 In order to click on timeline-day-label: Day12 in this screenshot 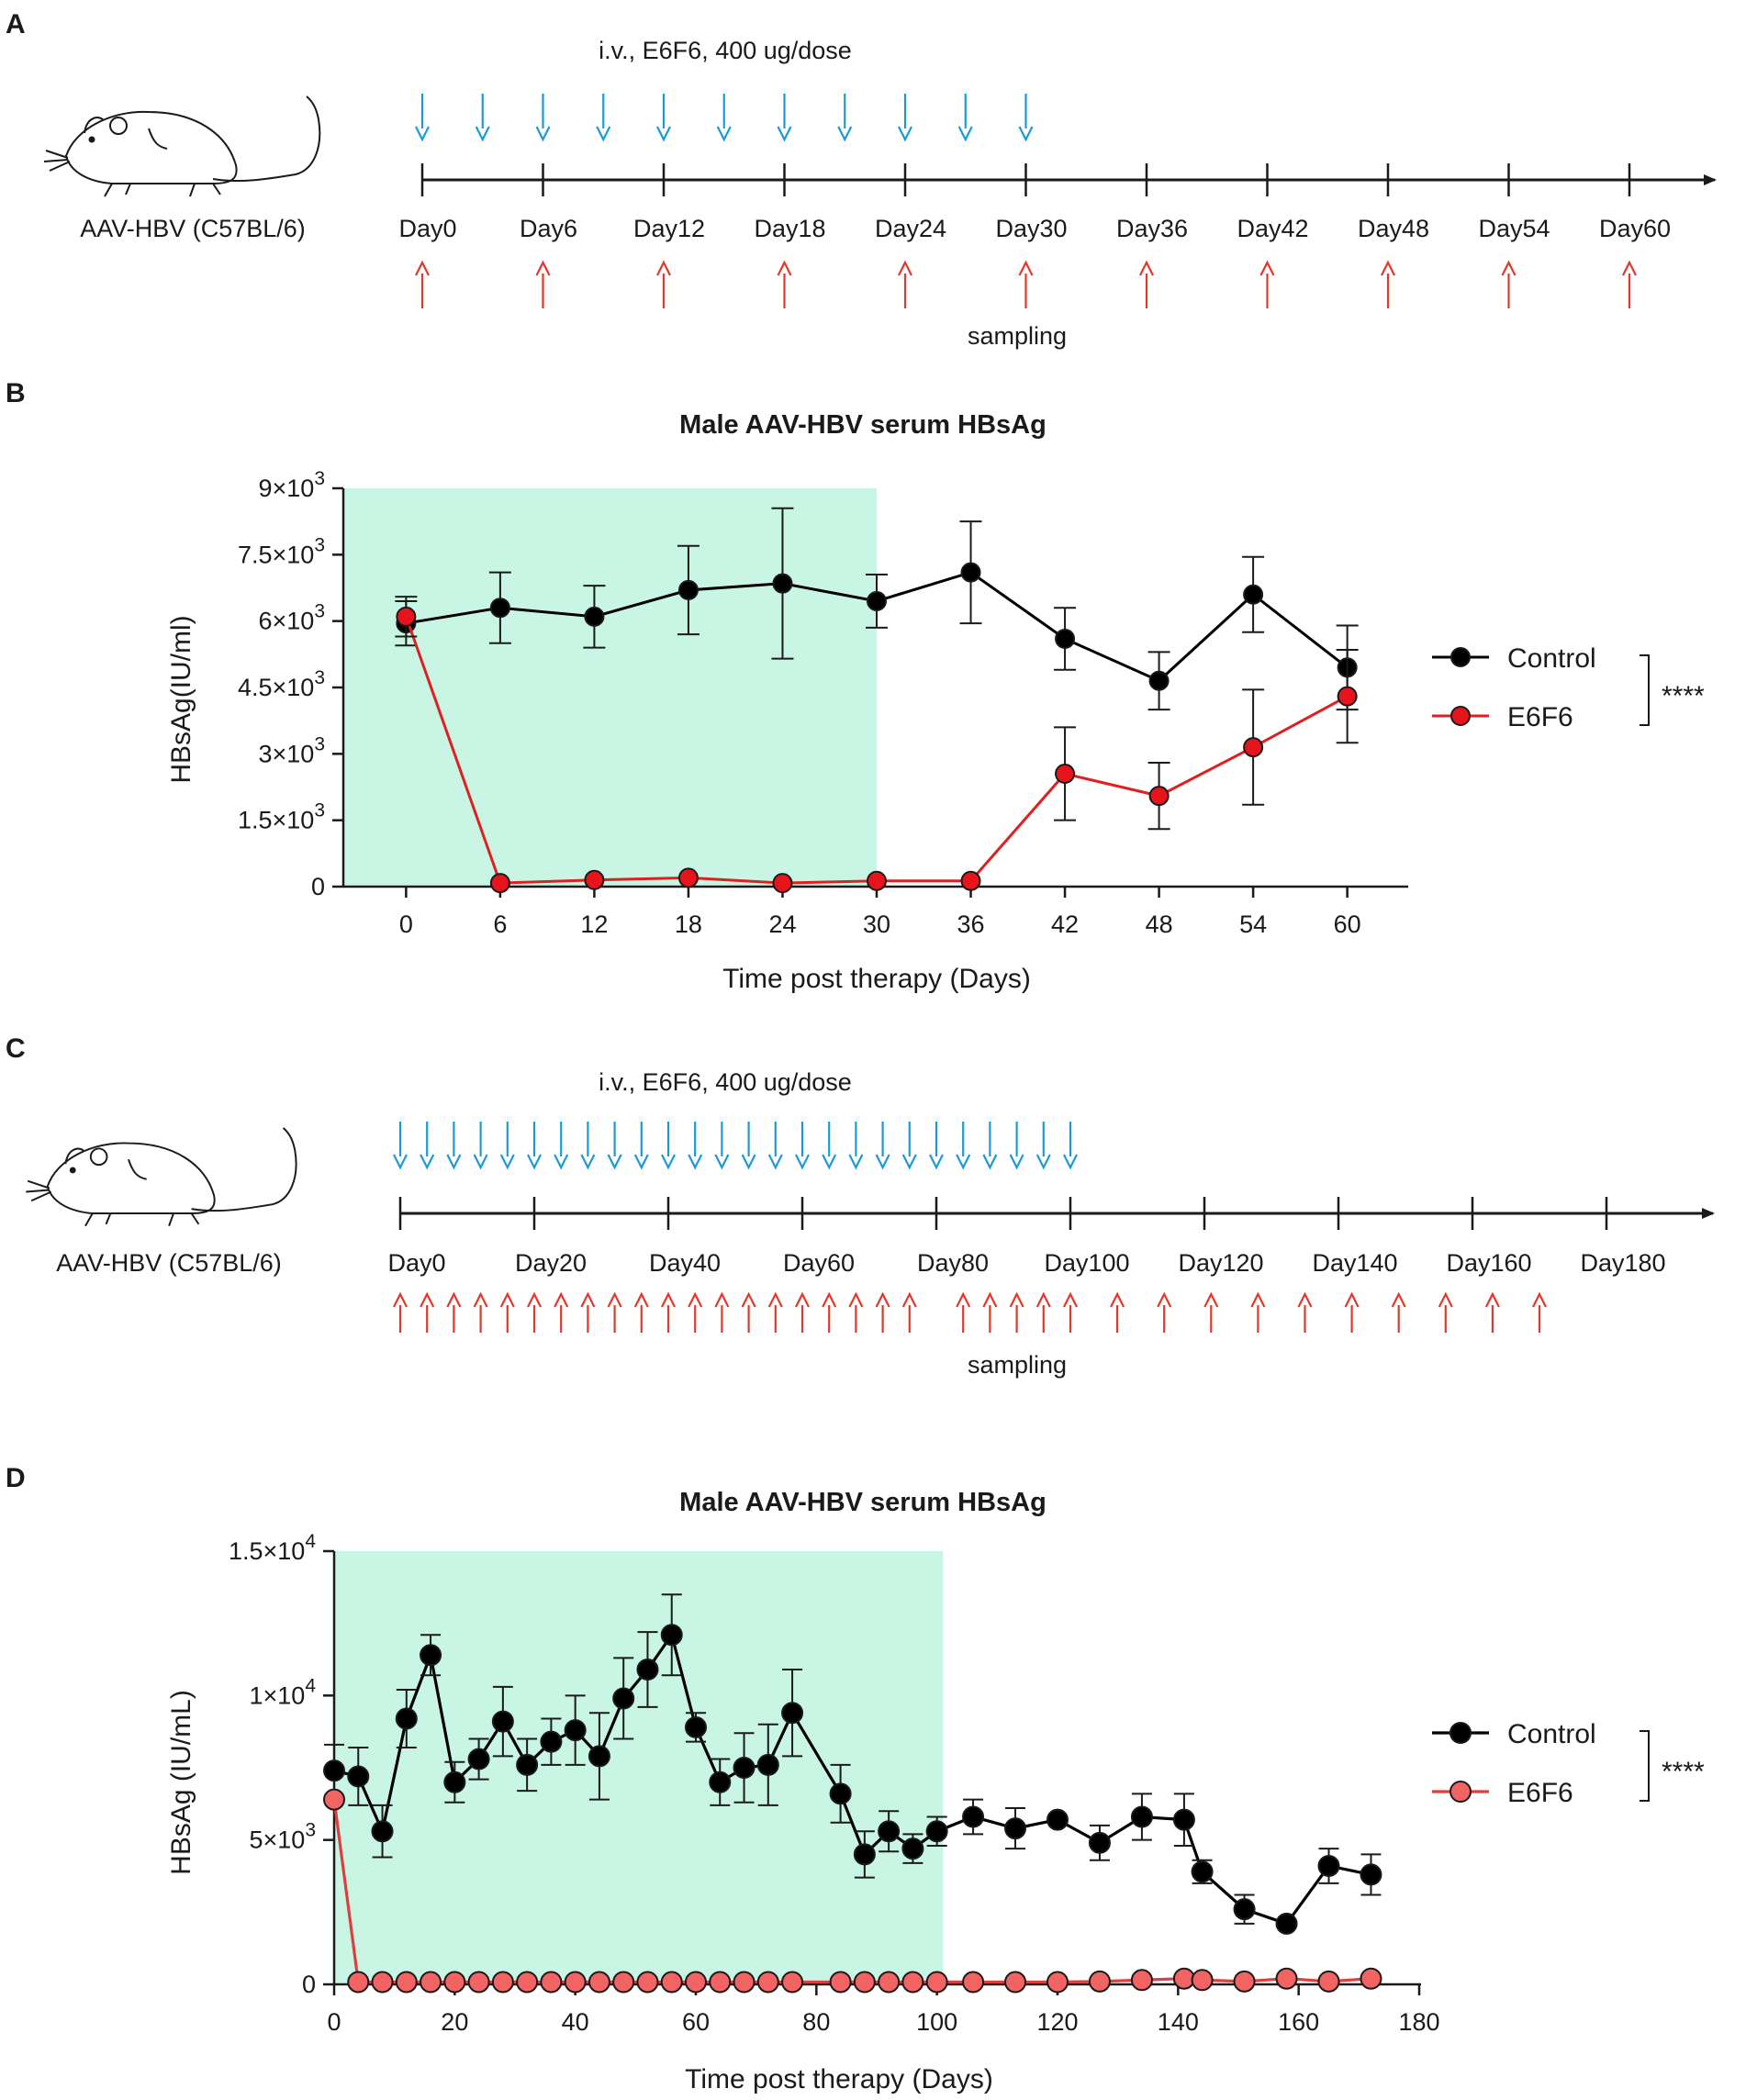, I will do `click(669, 228)`.